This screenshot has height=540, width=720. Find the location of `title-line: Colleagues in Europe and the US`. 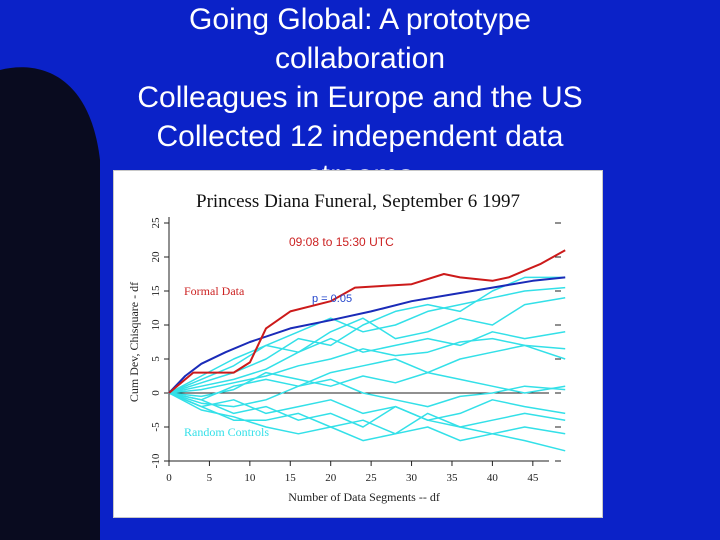

title-line: Colleagues in Europe and the US is located at coordinates (360, 97).